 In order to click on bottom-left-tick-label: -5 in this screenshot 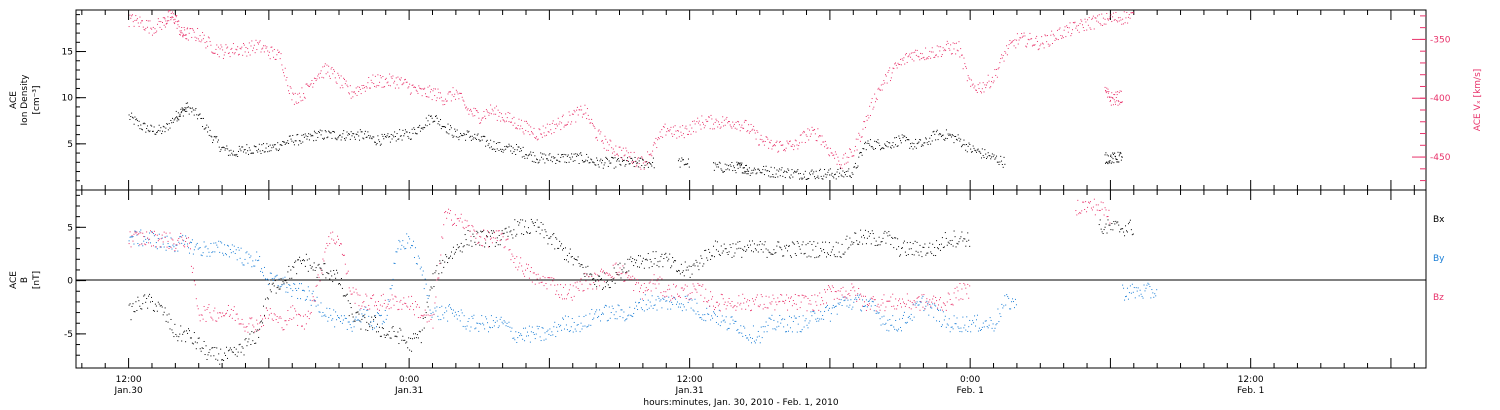, I will do `click(68, 335)`.